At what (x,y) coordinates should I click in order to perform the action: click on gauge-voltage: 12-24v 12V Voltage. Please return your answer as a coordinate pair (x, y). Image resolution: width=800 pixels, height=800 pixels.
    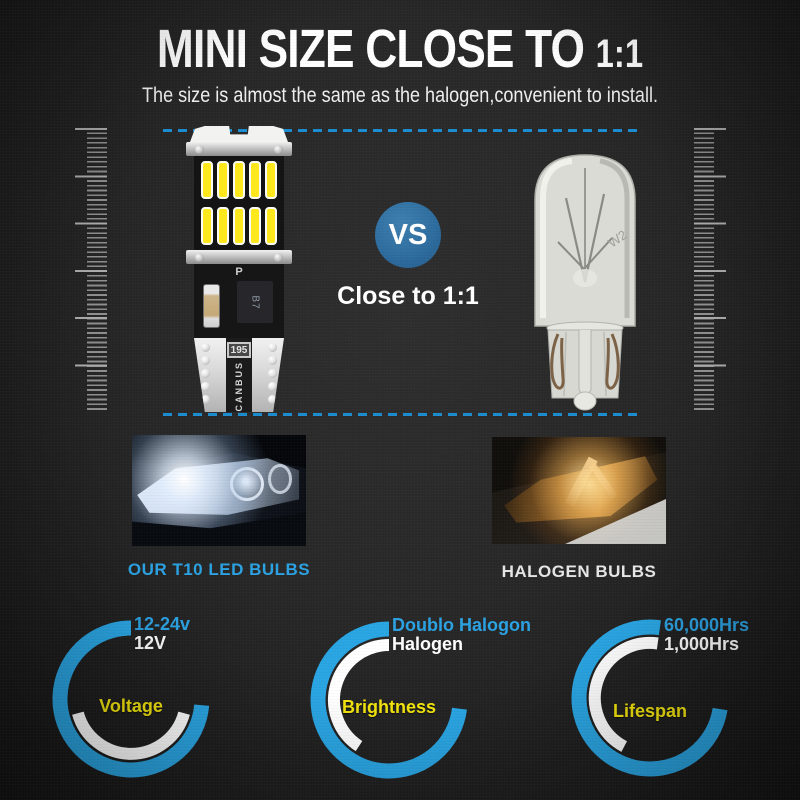
    Looking at the image, I should click on (131, 699).